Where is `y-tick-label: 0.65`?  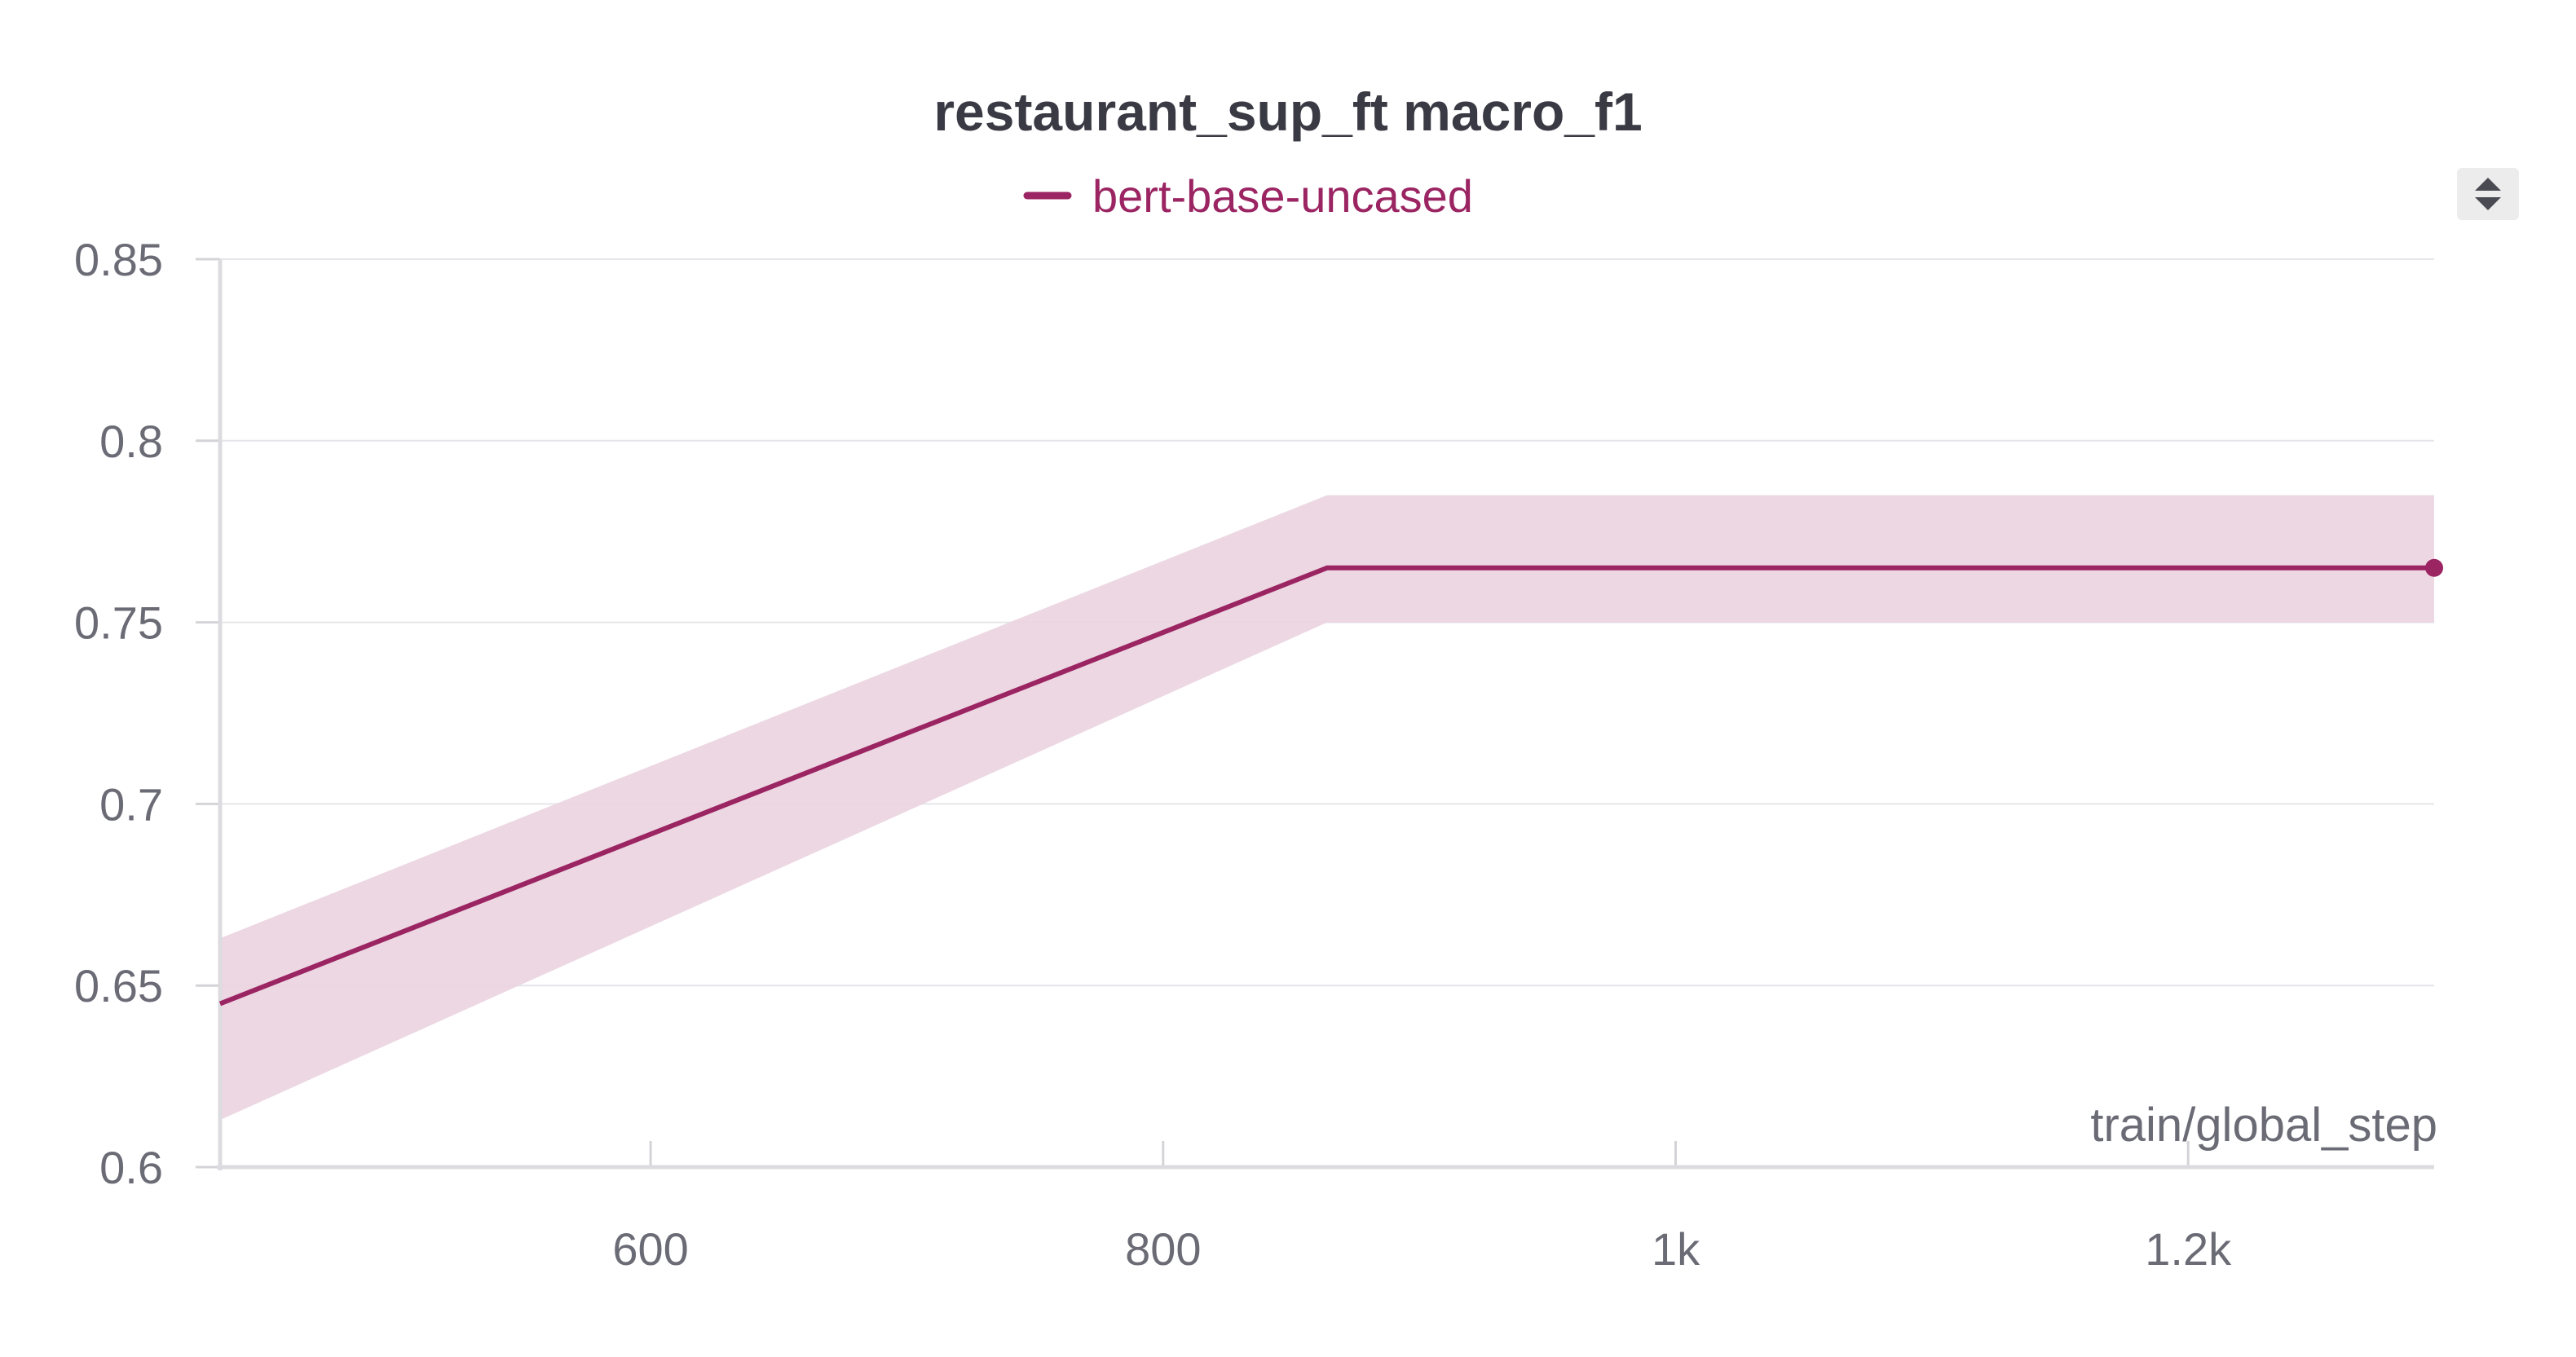
y-tick-label: 0.65 is located at coordinates (118, 985).